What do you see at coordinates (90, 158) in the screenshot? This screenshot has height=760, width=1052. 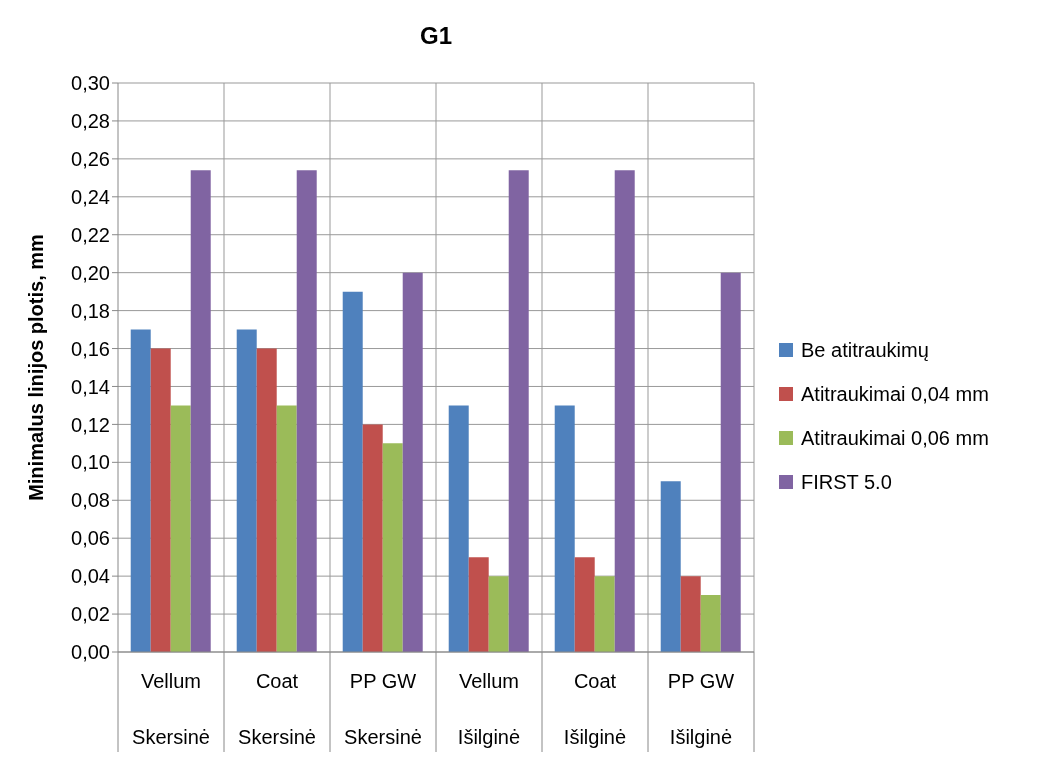 I see `y-tick-label: 0,26` at bounding box center [90, 158].